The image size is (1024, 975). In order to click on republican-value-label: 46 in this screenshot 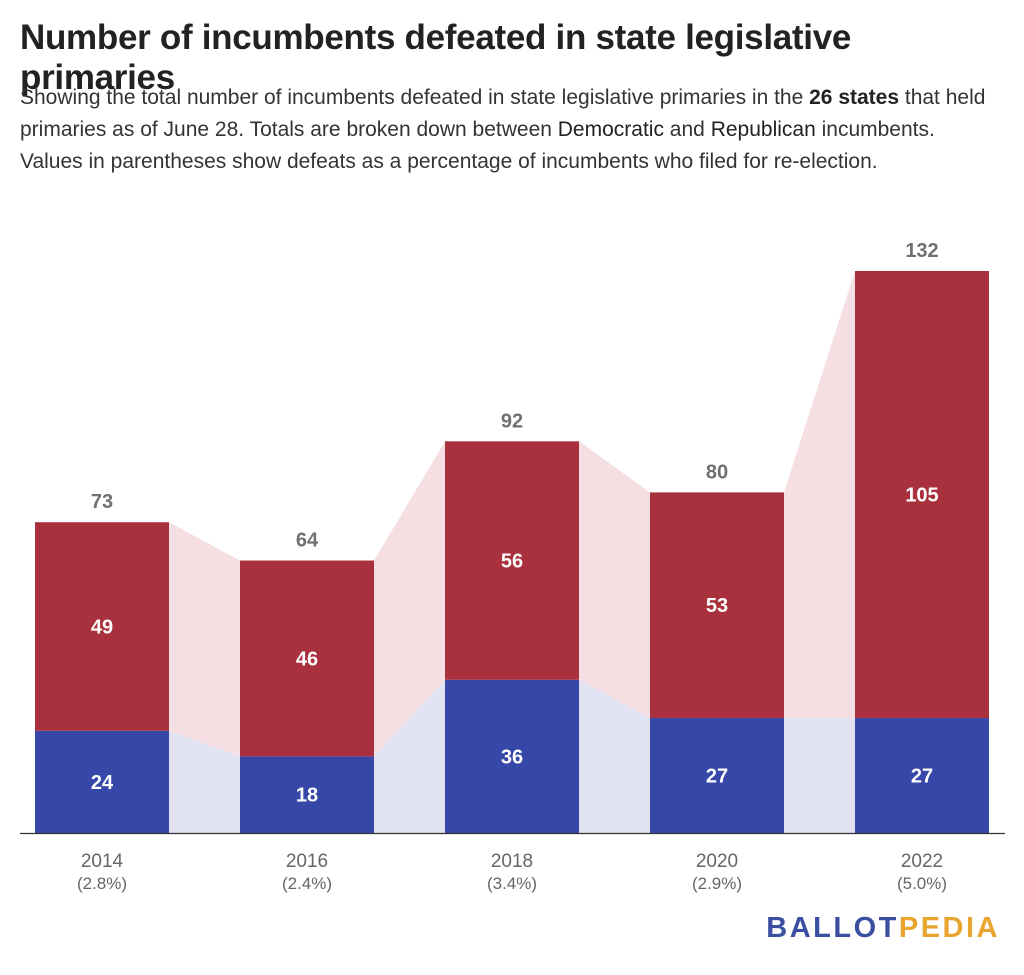, I will do `click(307, 659)`.